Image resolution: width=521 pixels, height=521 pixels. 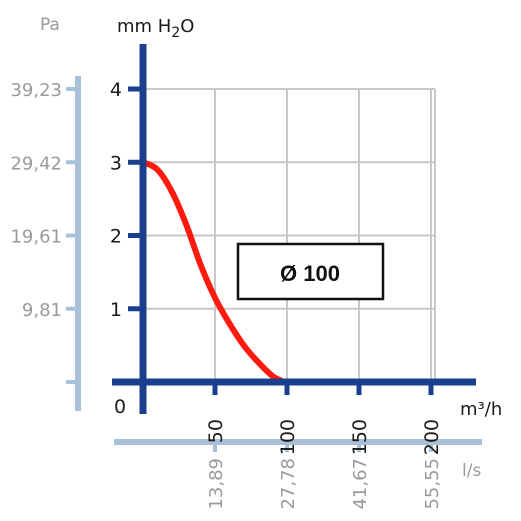 What do you see at coordinates (471, 471) in the screenshot?
I see `ls-axis-unit: l/s` at bounding box center [471, 471].